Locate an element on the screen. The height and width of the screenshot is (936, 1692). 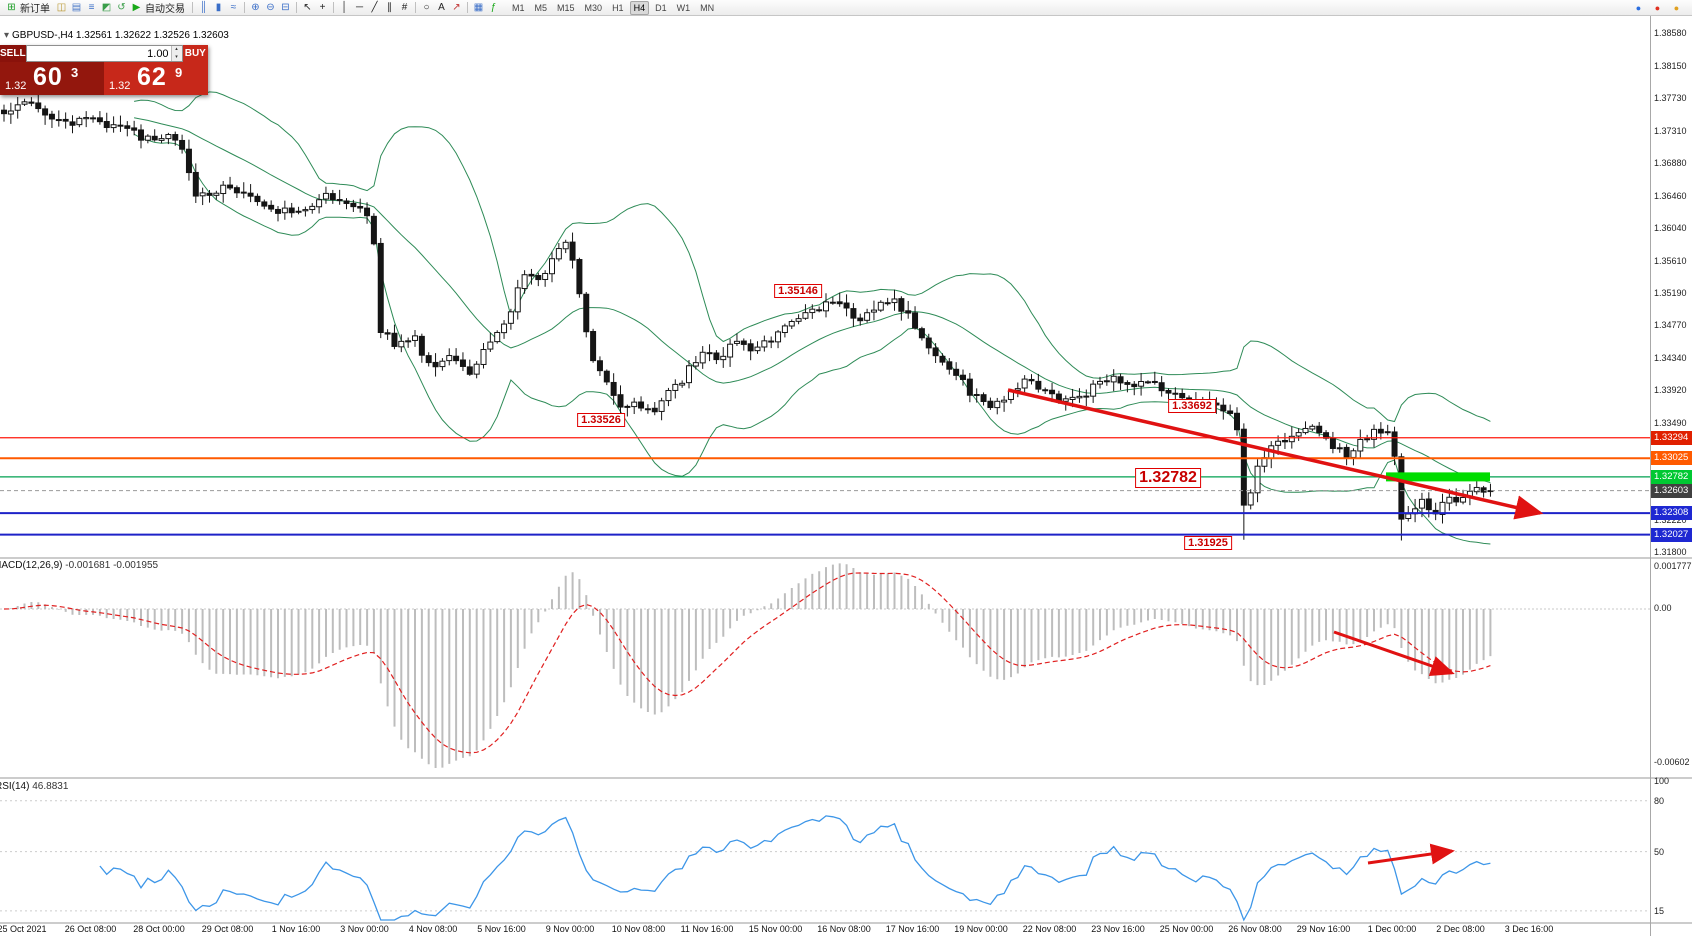
rsi-scale-label: 100 is located at coordinates (1662, 781).